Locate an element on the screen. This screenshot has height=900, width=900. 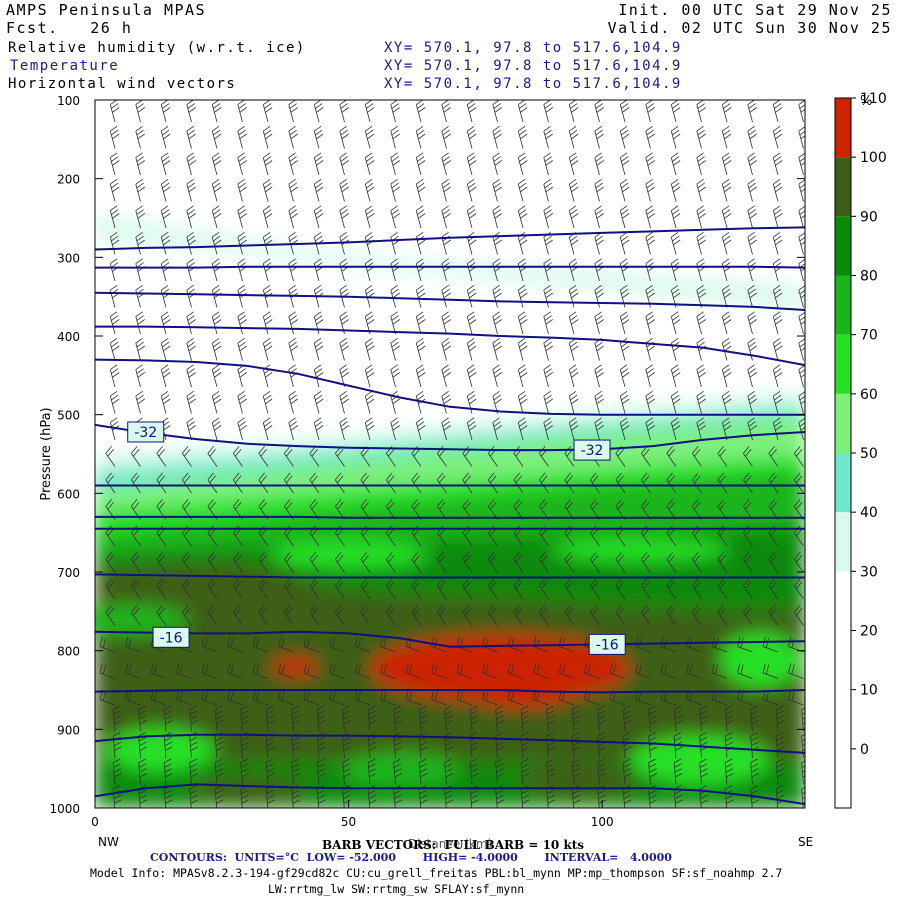
y-tick-label-5: 600 is located at coordinates (68, 494).